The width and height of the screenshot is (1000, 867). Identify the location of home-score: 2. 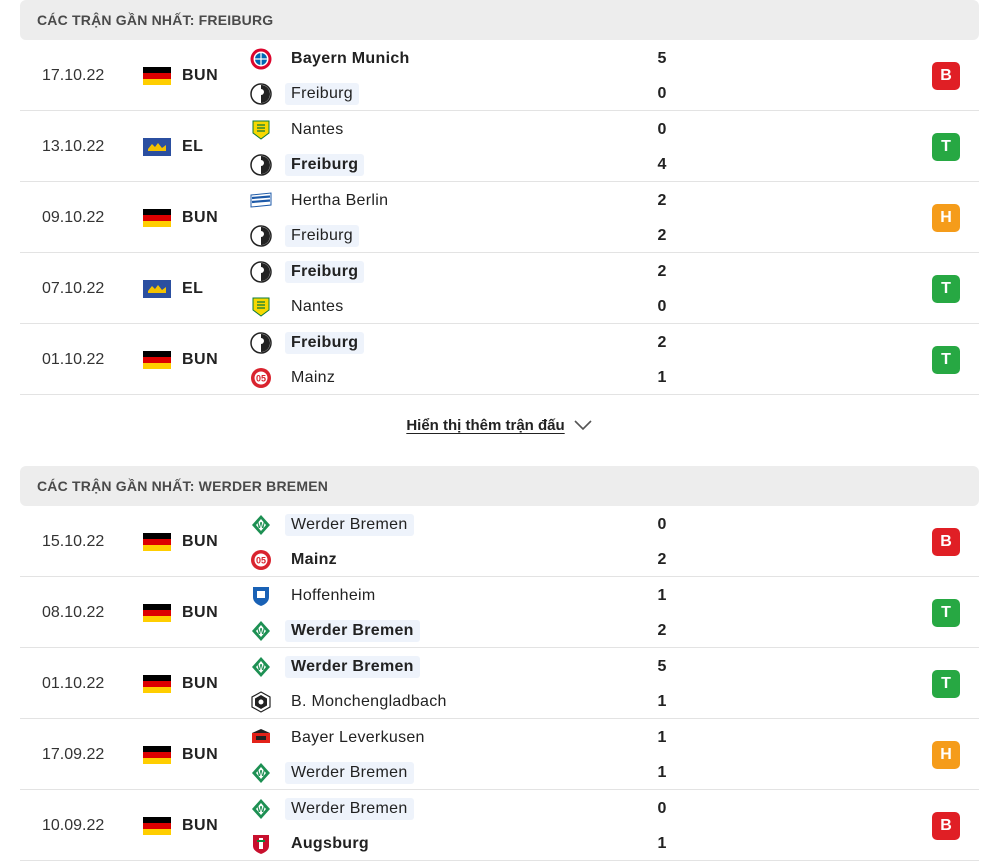
(662, 200).